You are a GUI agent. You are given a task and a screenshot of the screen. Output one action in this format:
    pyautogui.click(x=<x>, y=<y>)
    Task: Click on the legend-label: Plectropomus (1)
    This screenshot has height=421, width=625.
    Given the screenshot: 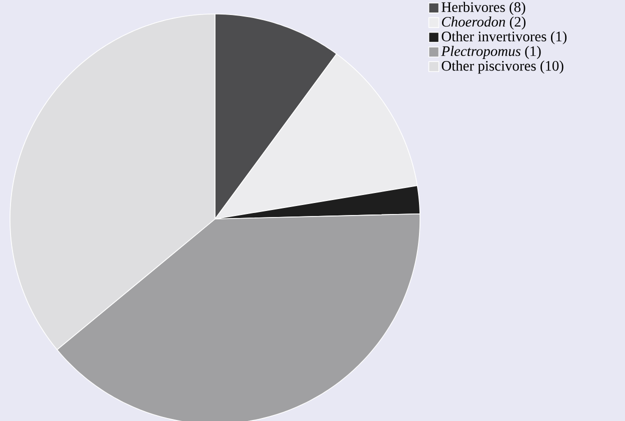 What is the action you would take?
    pyautogui.click(x=491, y=52)
    